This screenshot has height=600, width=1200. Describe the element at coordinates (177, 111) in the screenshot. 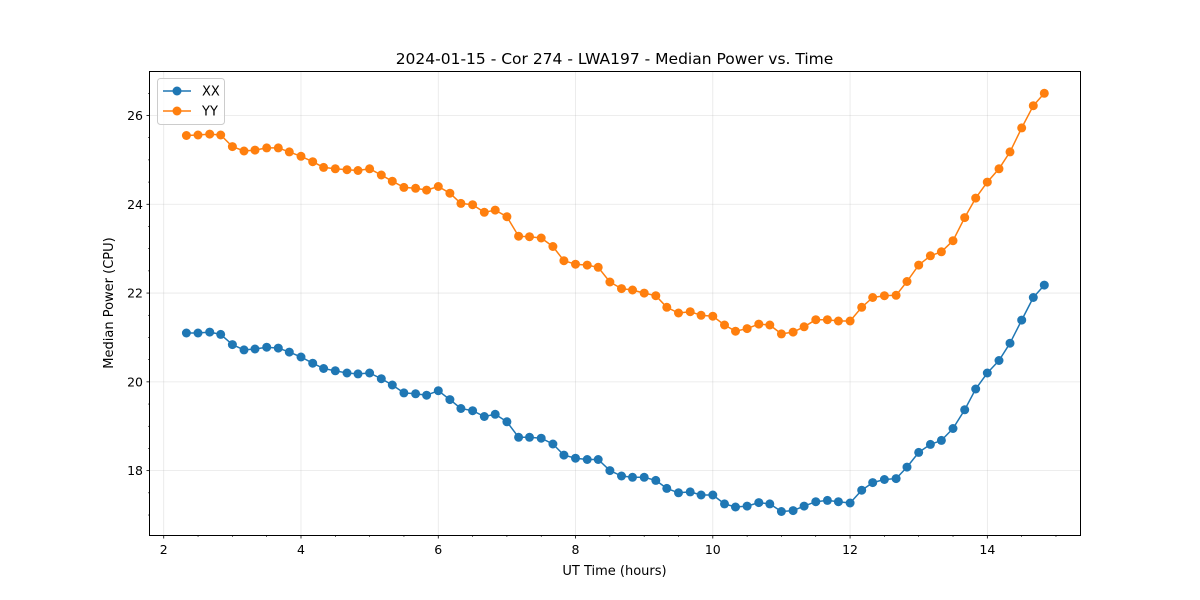

I see `legend-marker-yy` at that location.